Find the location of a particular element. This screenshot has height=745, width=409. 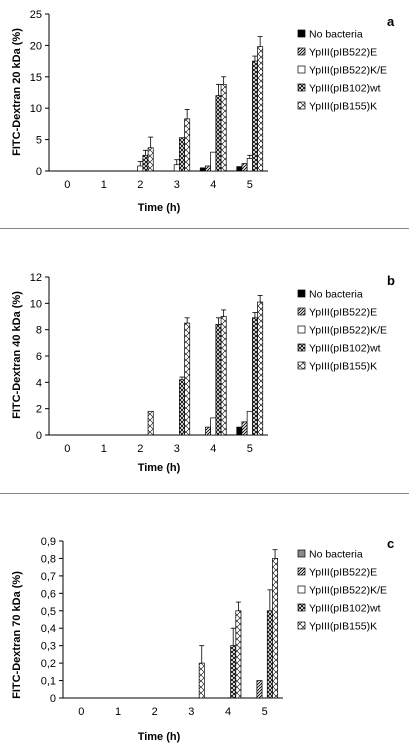

y-tick-label: 0,4 is located at coordinates (48, 629).